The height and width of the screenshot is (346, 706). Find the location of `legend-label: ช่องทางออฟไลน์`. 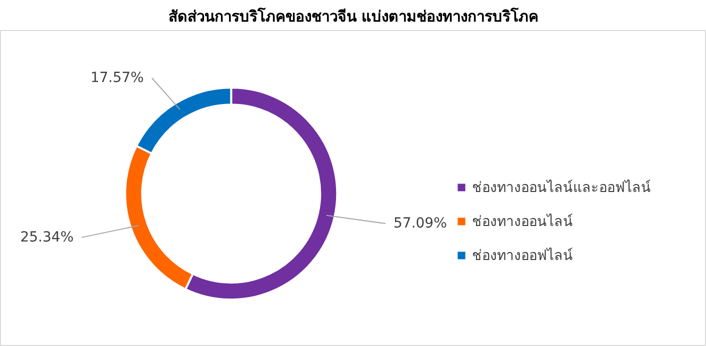

legend-label: ช่องทางออฟไลน์ is located at coordinates (522, 256).